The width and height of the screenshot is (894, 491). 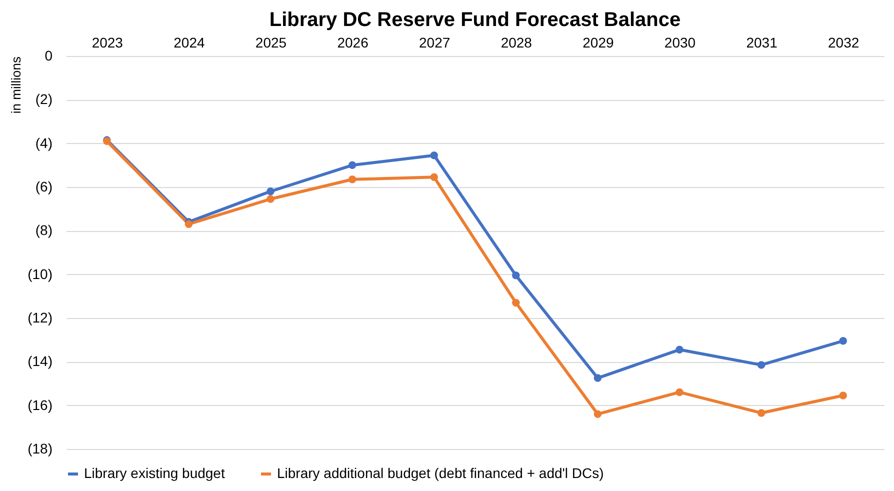 I want to click on x-tick-label: 2029, so click(x=598, y=42).